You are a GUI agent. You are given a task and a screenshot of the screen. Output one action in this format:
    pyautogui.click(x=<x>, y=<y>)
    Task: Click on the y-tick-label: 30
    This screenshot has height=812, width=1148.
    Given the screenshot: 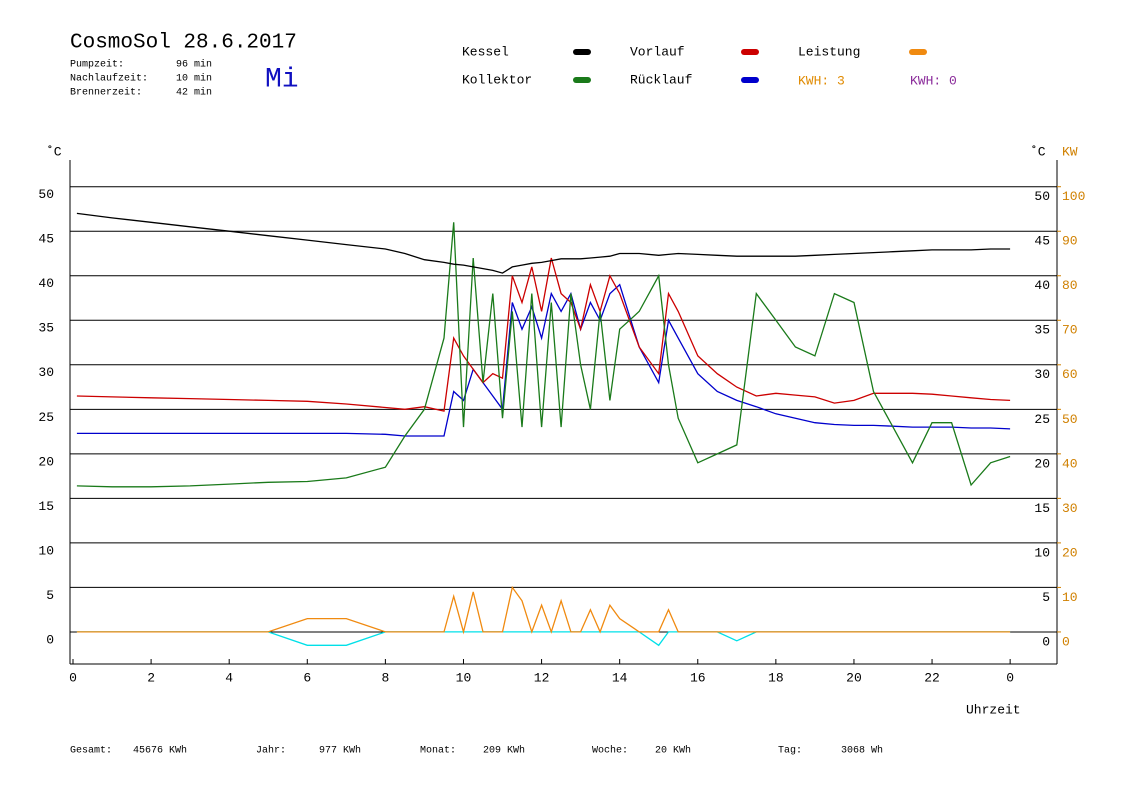 What is the action you would take?
    pyautogui.click(x=46, y=372)
    